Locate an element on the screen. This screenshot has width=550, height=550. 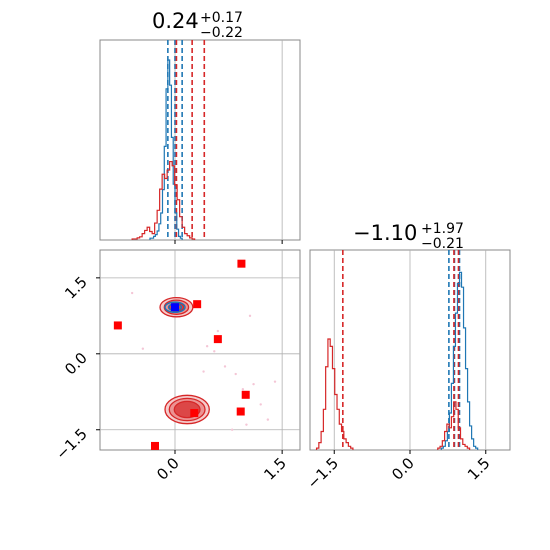
panel-top-left-histograms is located at coordinates (163, 149).